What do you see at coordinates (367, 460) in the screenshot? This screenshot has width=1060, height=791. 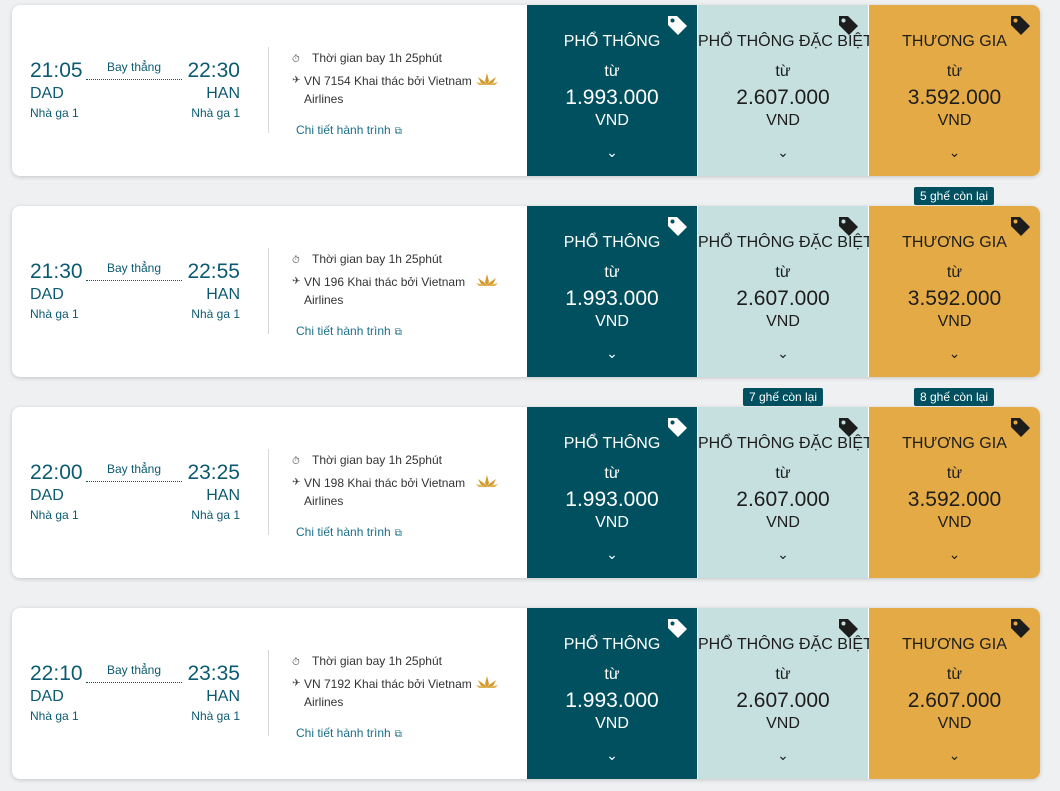 I see `duration-row: ⏱ Thời gian bay 1h 25phút` at bounding box center [367, 460].